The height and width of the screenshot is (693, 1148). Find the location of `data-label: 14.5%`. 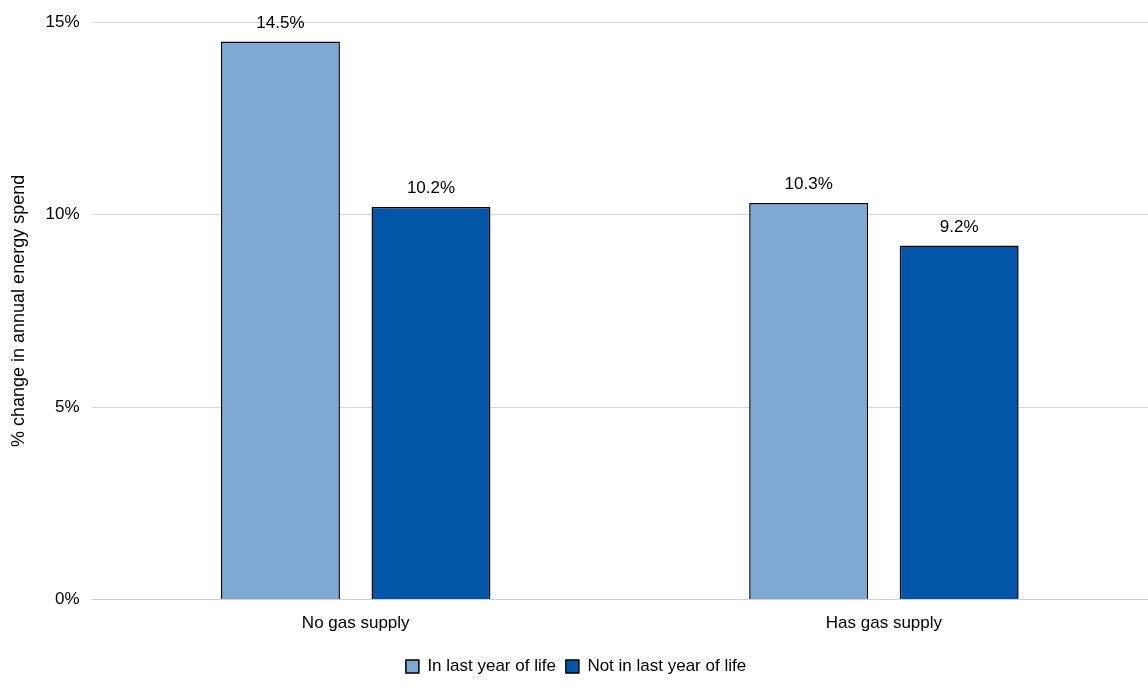

data-label: 14.5% is located at coordinates (280, 22).